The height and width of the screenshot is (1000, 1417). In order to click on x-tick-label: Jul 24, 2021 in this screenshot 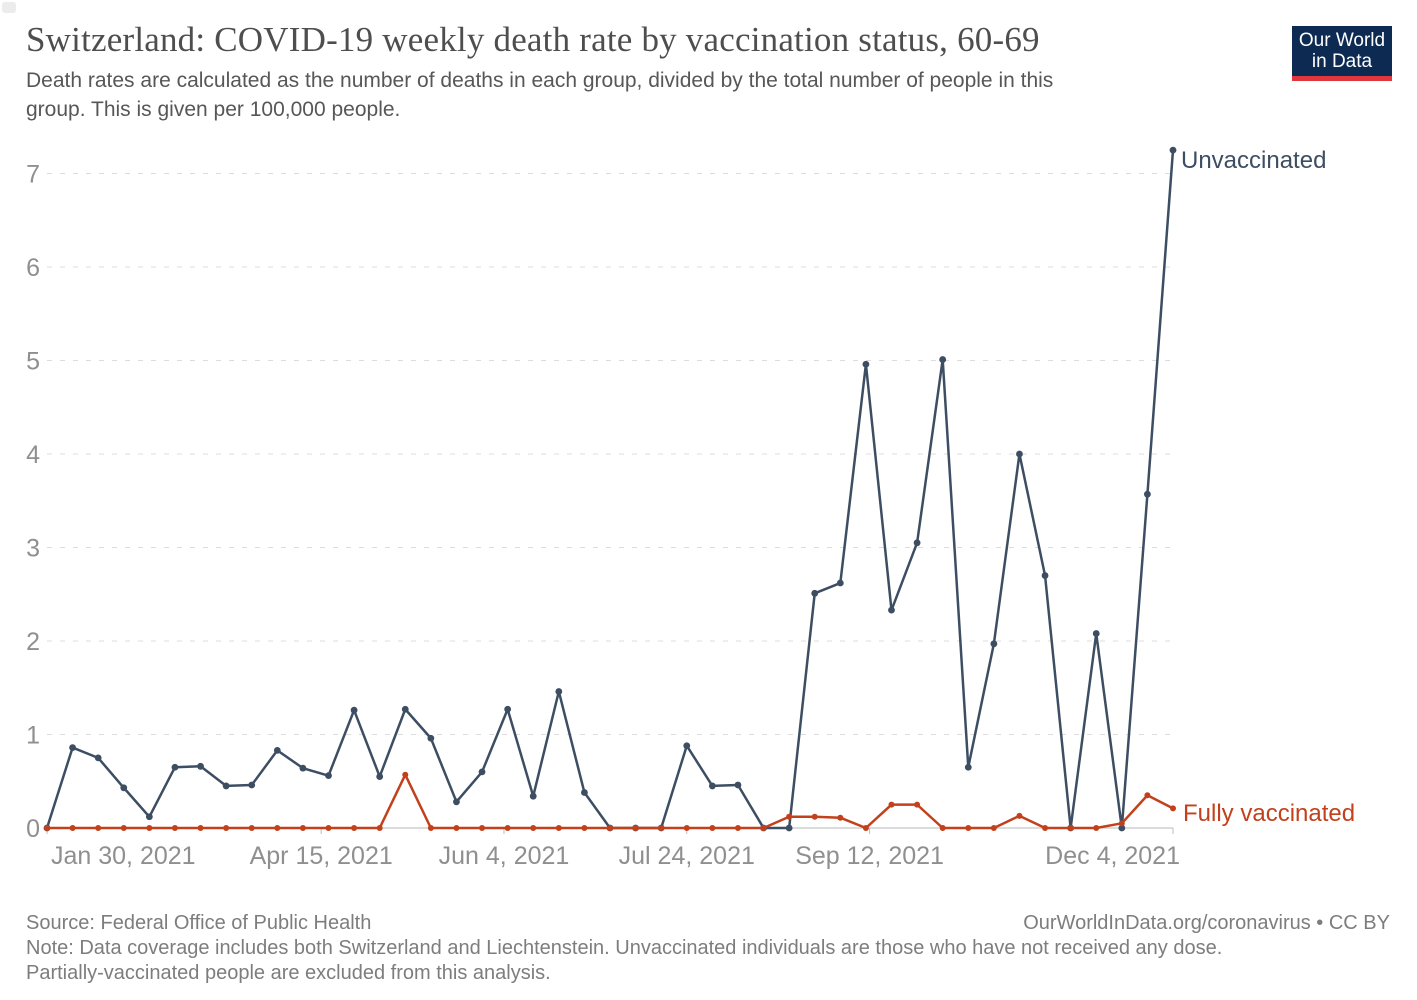, I will do `click(687, 856)`.